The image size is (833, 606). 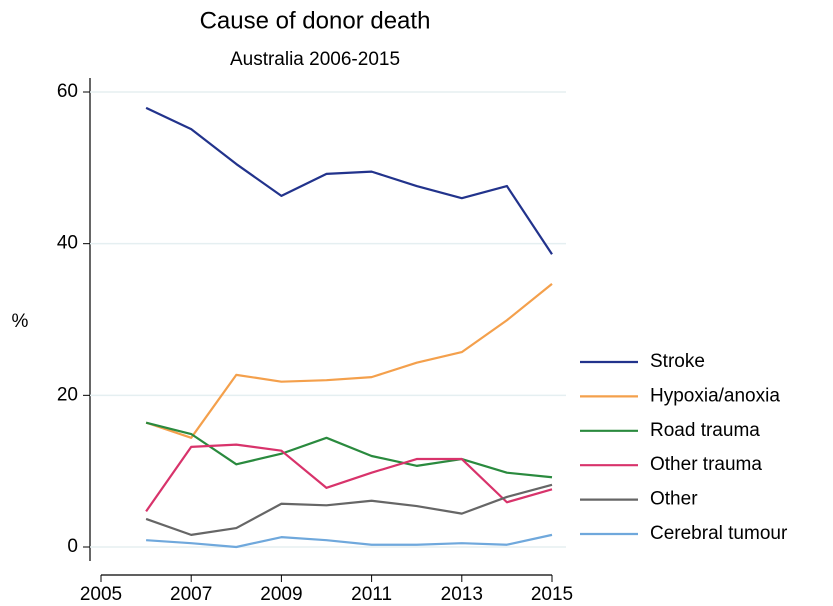 What do you see at coordinates (20, 321) in the screenshot?
I see `y-axis-label: %` at bounding box center [20, 321].